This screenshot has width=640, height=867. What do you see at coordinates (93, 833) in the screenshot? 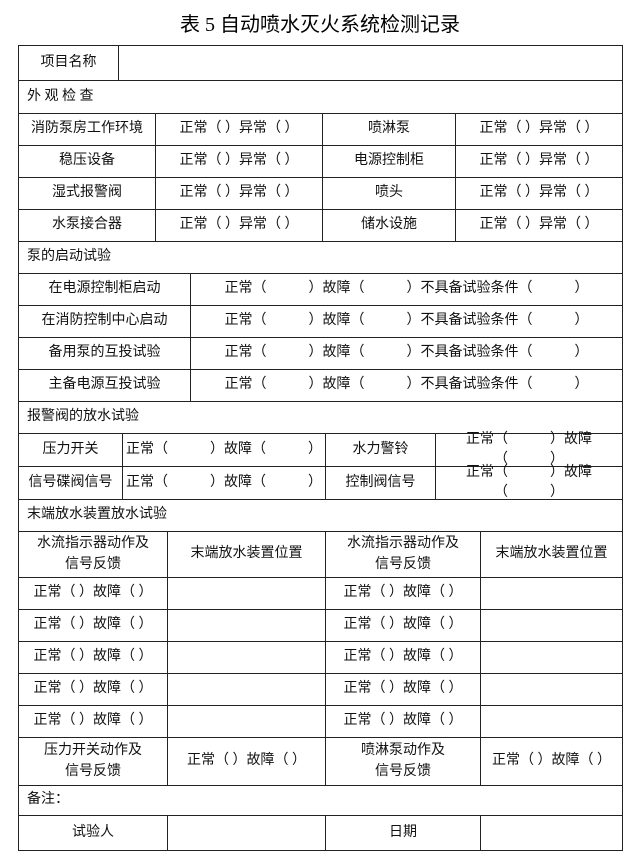
I see `table-cell: 试验人` at bounding box center [93, 833].